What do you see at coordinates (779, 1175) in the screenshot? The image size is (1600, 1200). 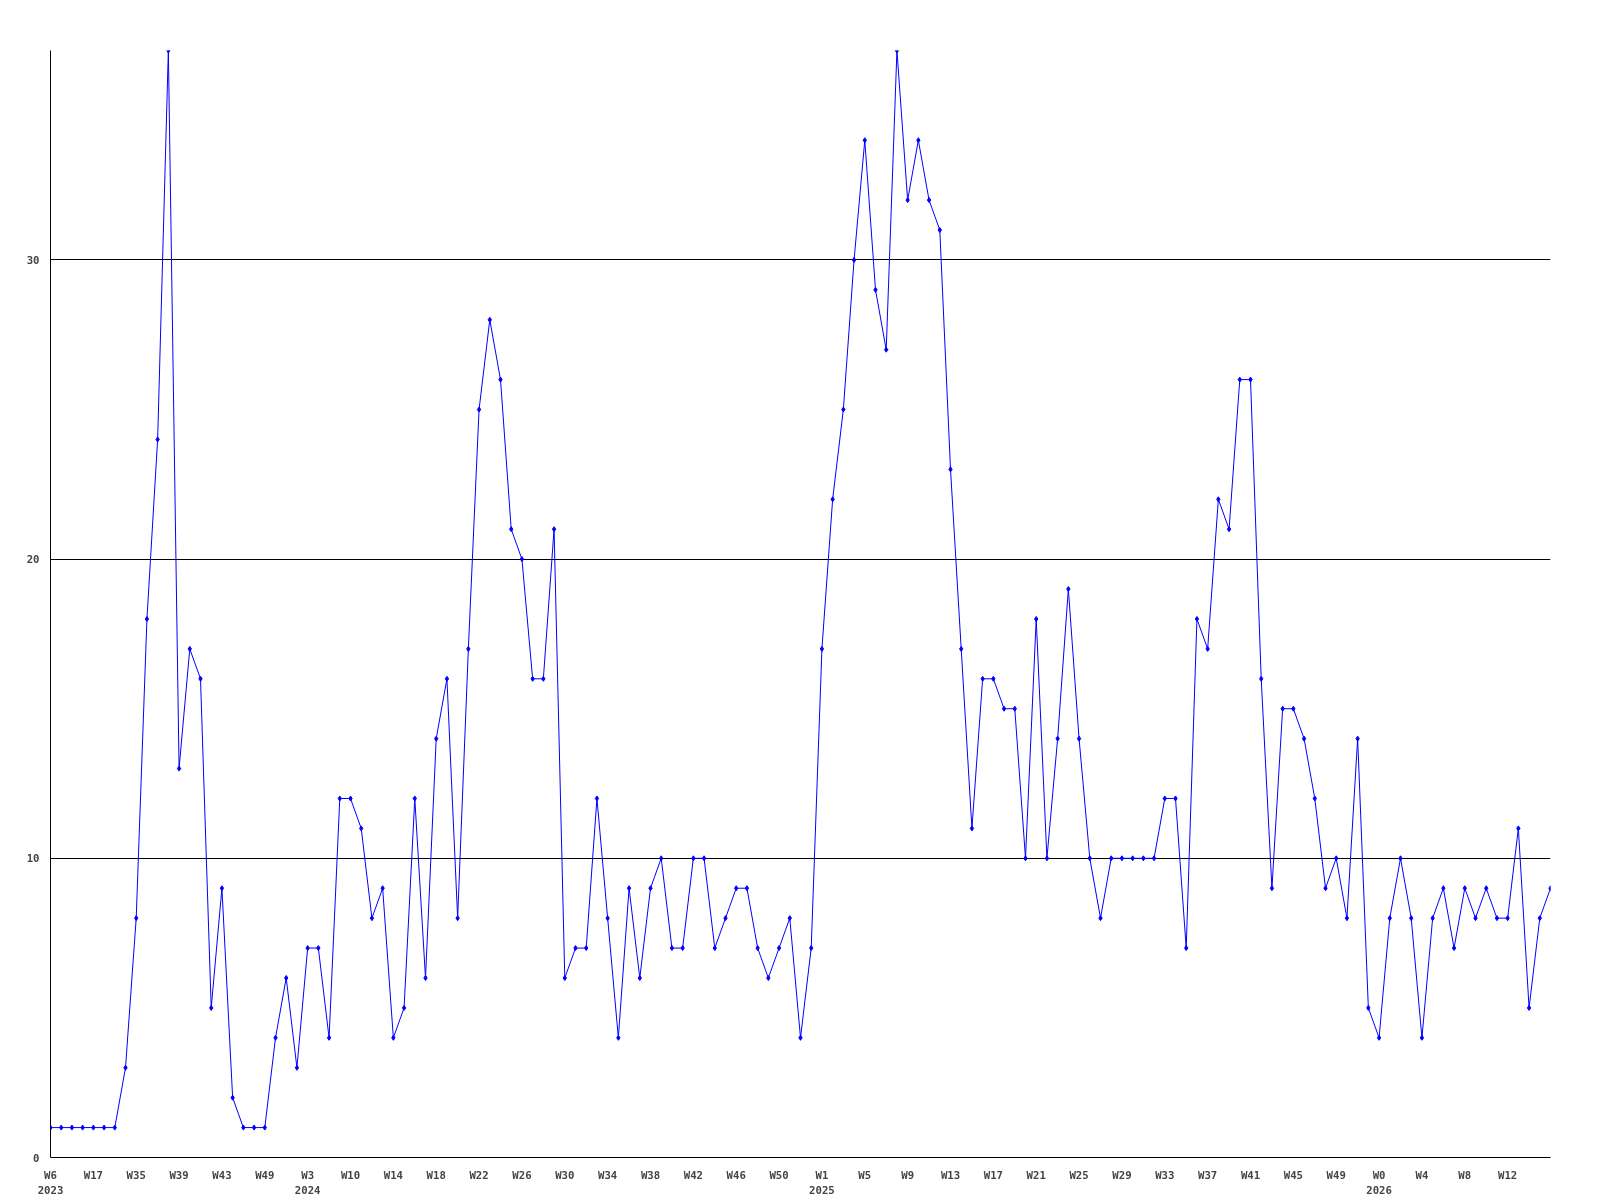 I see `x-tick-label: W50` at bounding box center [779, 1175].